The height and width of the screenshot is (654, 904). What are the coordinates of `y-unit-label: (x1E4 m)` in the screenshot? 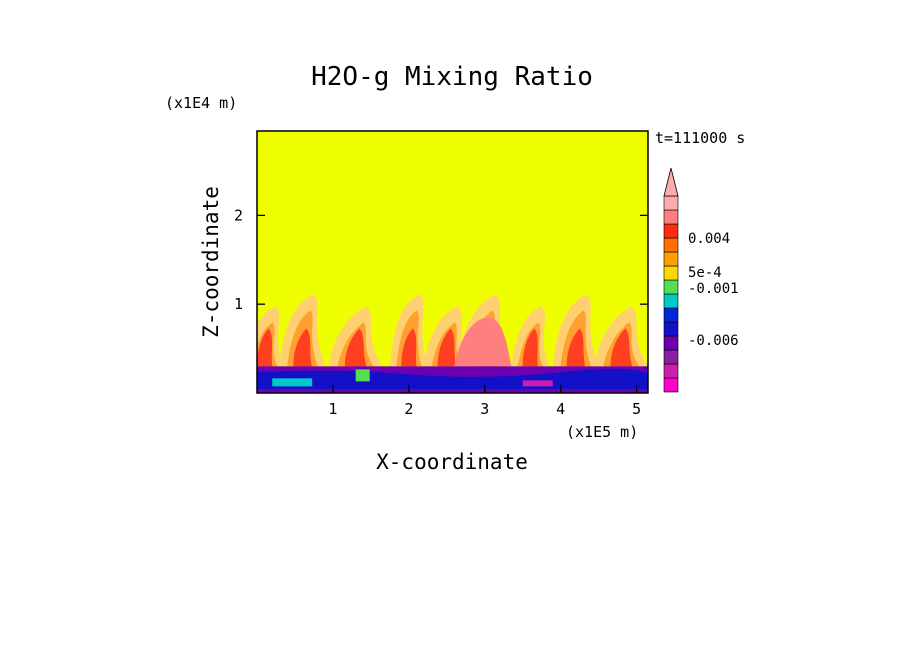 It's located at (201, 103).